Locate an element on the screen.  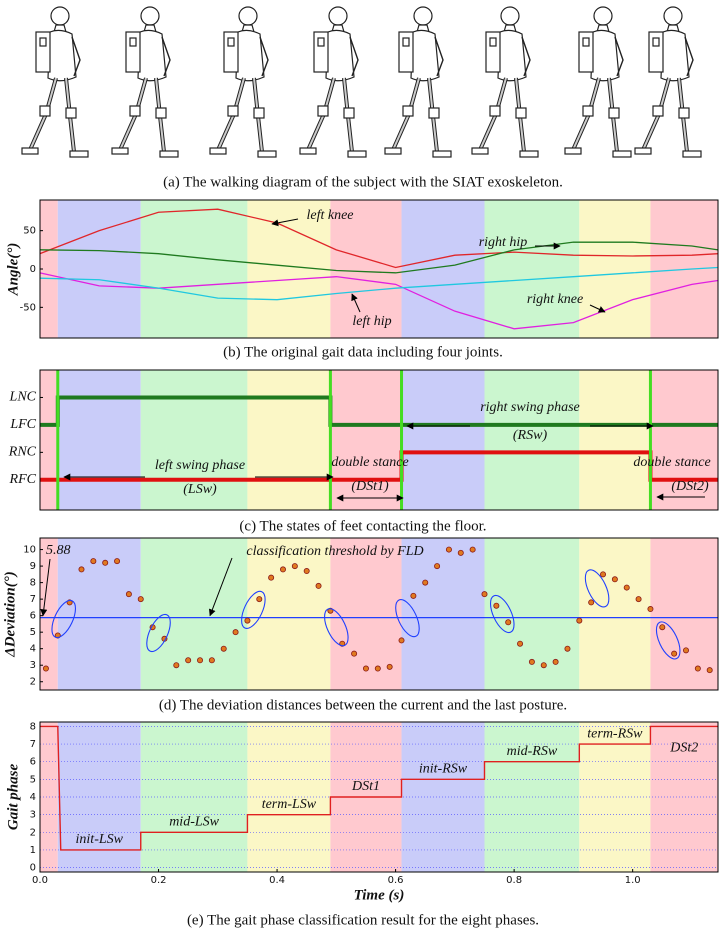
phase-label: DSt2 is located at coordinates (683, 748).